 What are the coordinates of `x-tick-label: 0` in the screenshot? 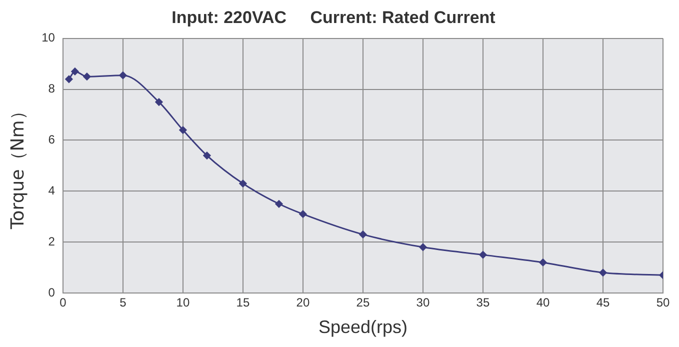 It's located at (63, 303).